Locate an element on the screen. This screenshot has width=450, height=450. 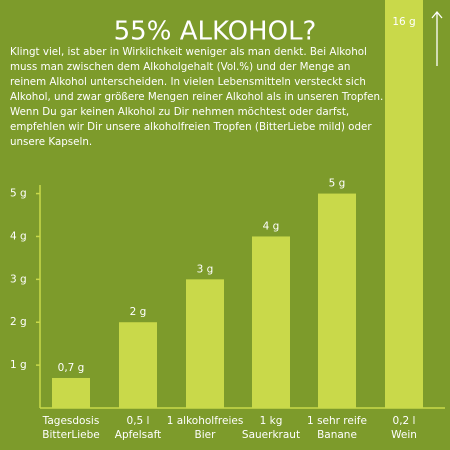
y-tick-label: 2 g is located at coordinates (18, 322).